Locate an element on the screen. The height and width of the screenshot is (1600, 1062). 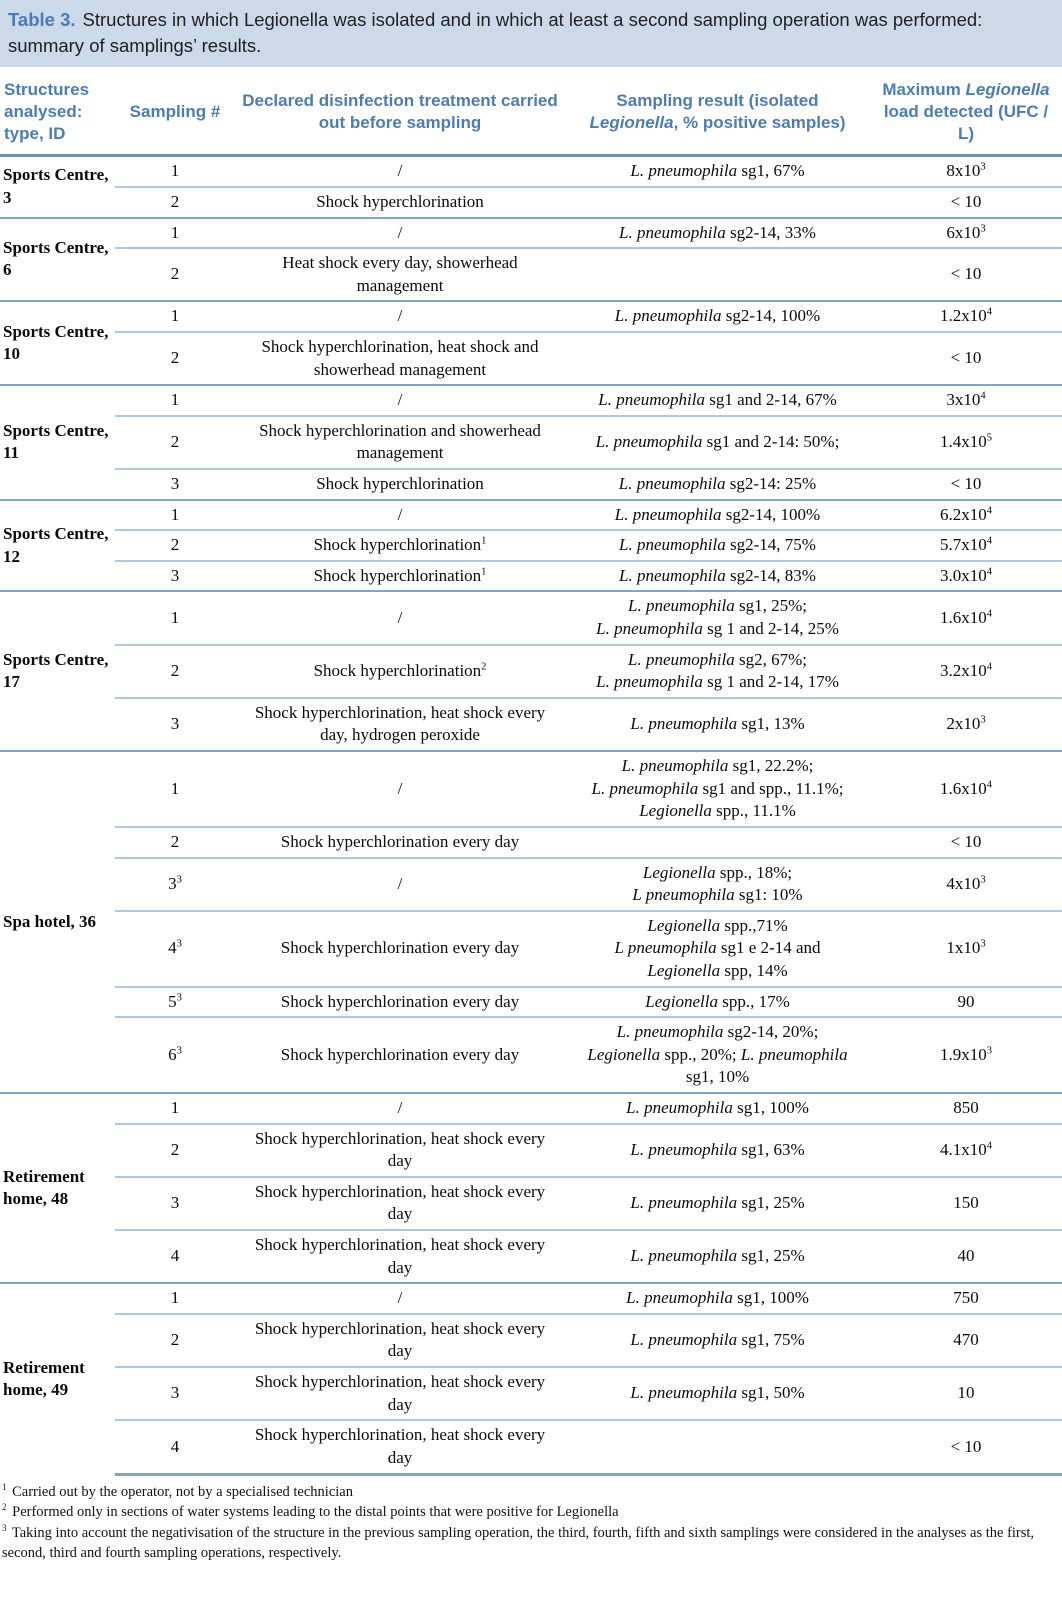
load-cell: 40 is located at coordinates (966, 1256).